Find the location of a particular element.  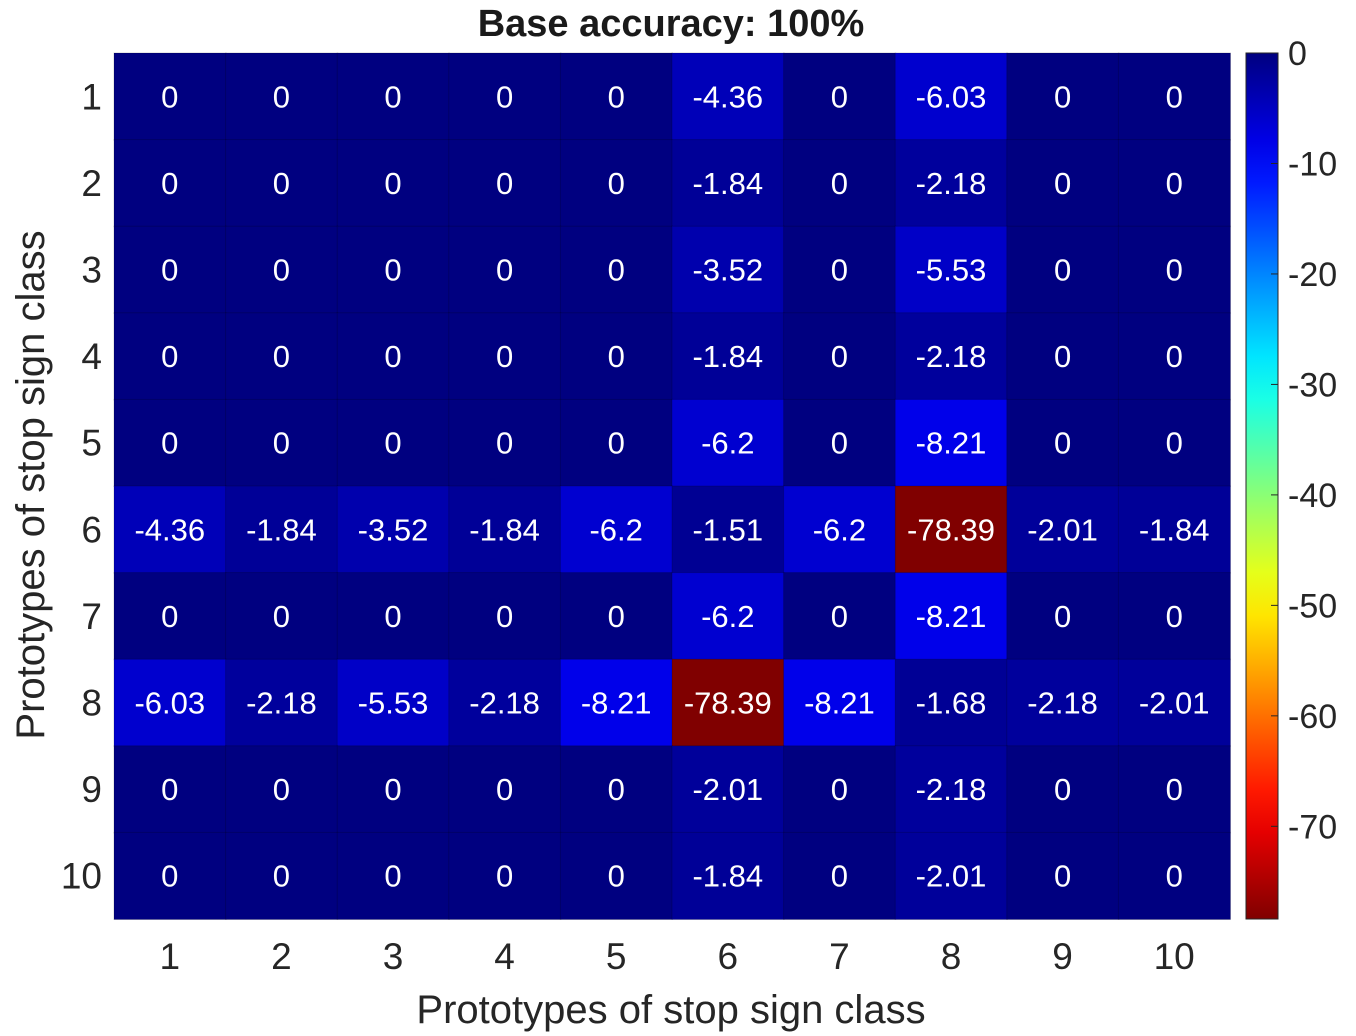

cell-value-label-r1-c8: -6.03 is located at coordinates (951, 96).